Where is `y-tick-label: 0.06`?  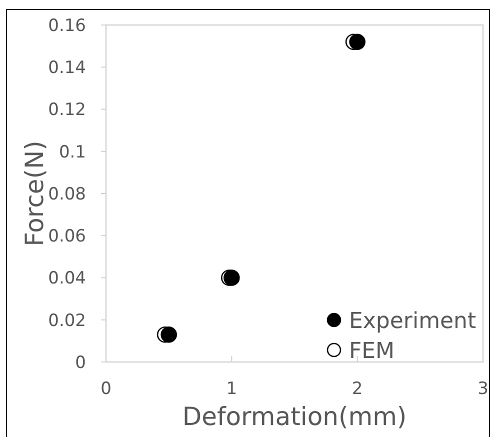
y-tick-label: 0.06 is located at coordinates (67, 236).